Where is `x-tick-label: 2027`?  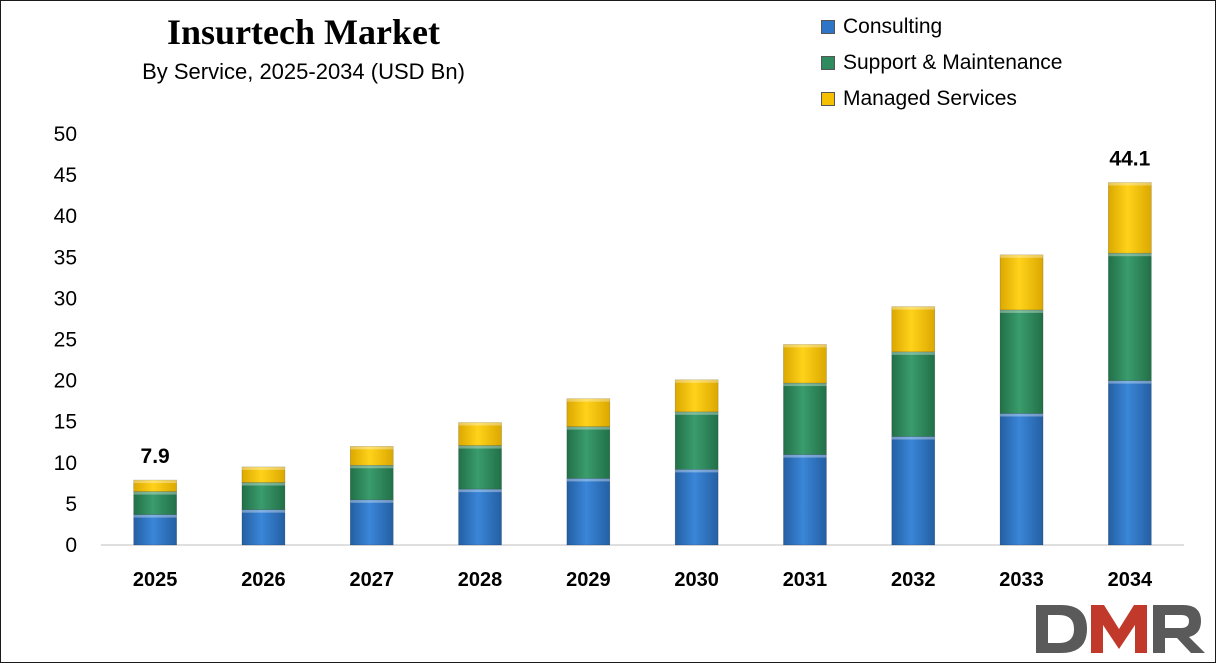
x-tick-label: 2027 is located at coordinates (372, 580).